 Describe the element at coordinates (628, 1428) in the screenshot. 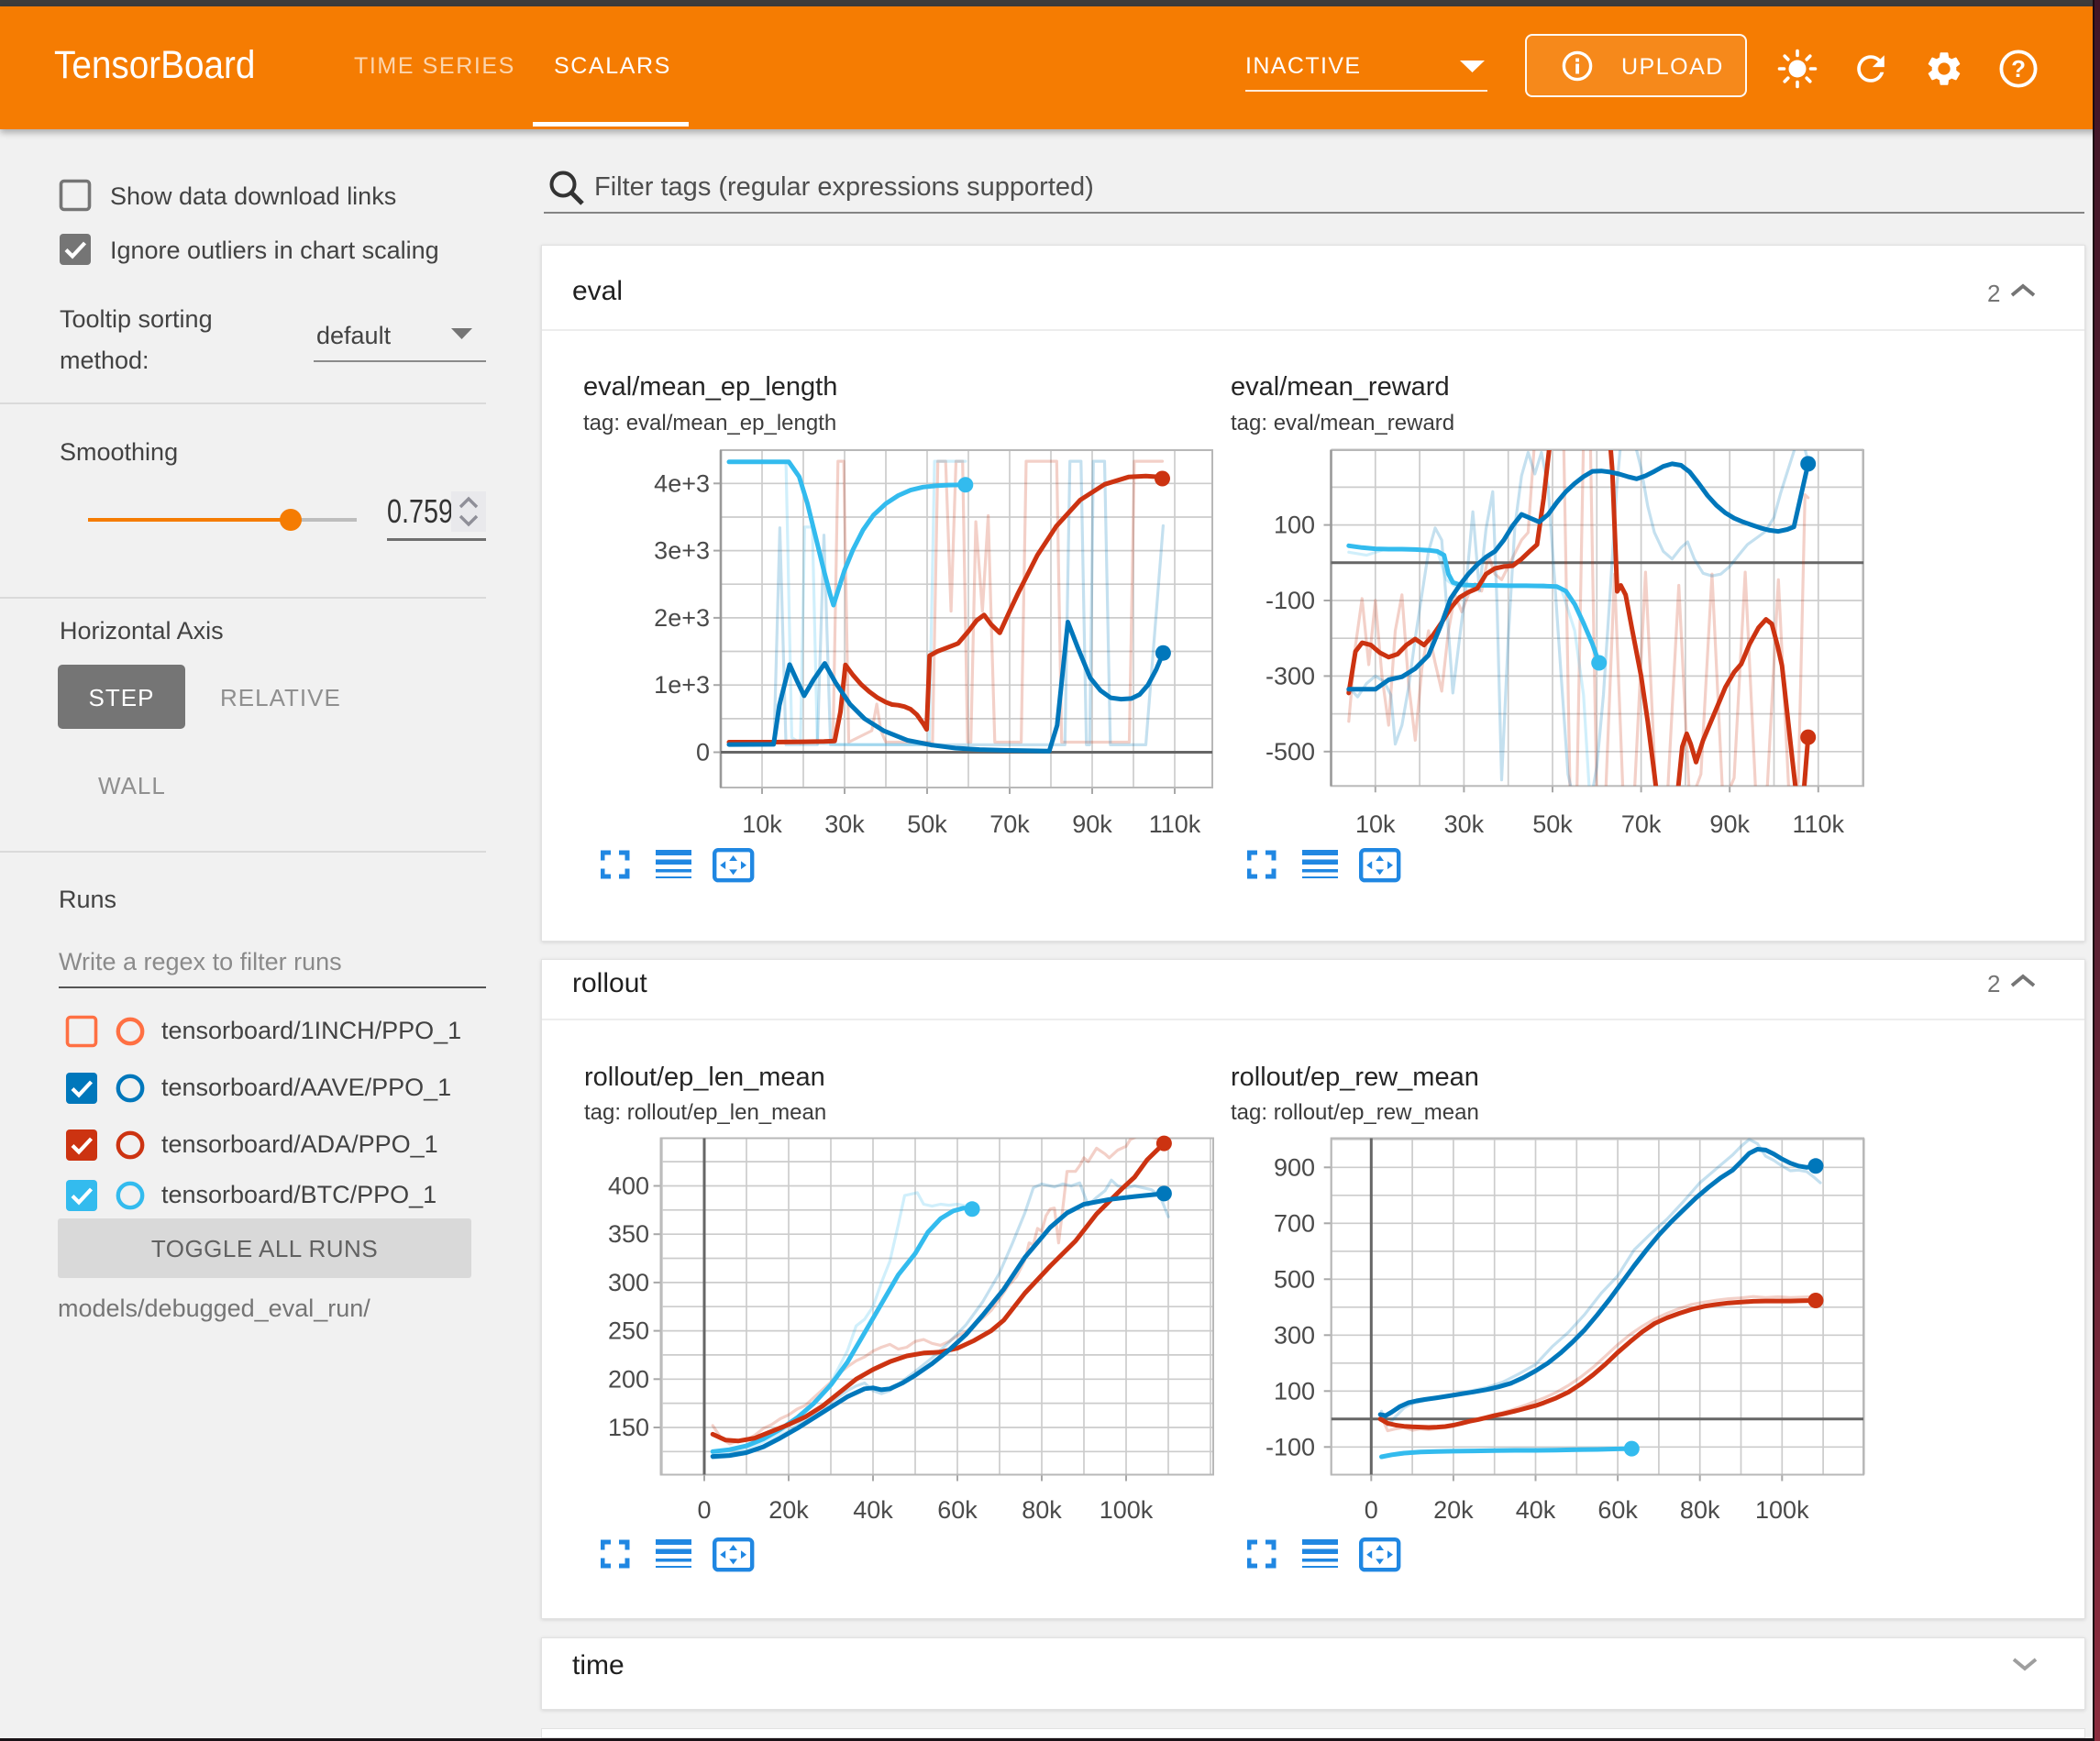

I see `svg-text: 150` at that location.